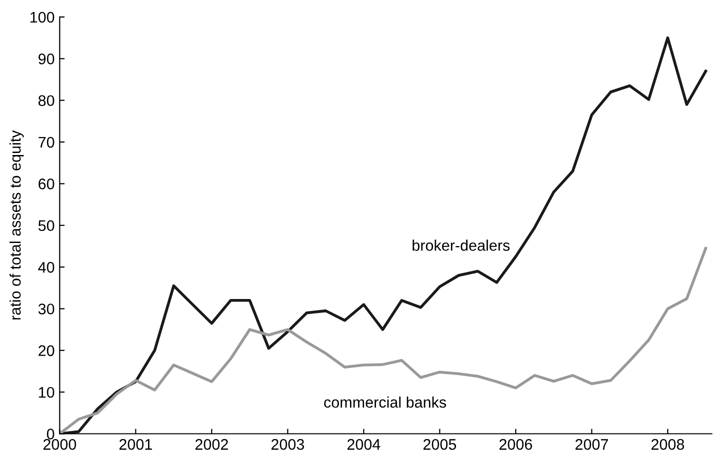  What do you see at coordinates (46, 350) in the screenshot?
I see `y-tick-label: 20` at bounding box center [46, 350].